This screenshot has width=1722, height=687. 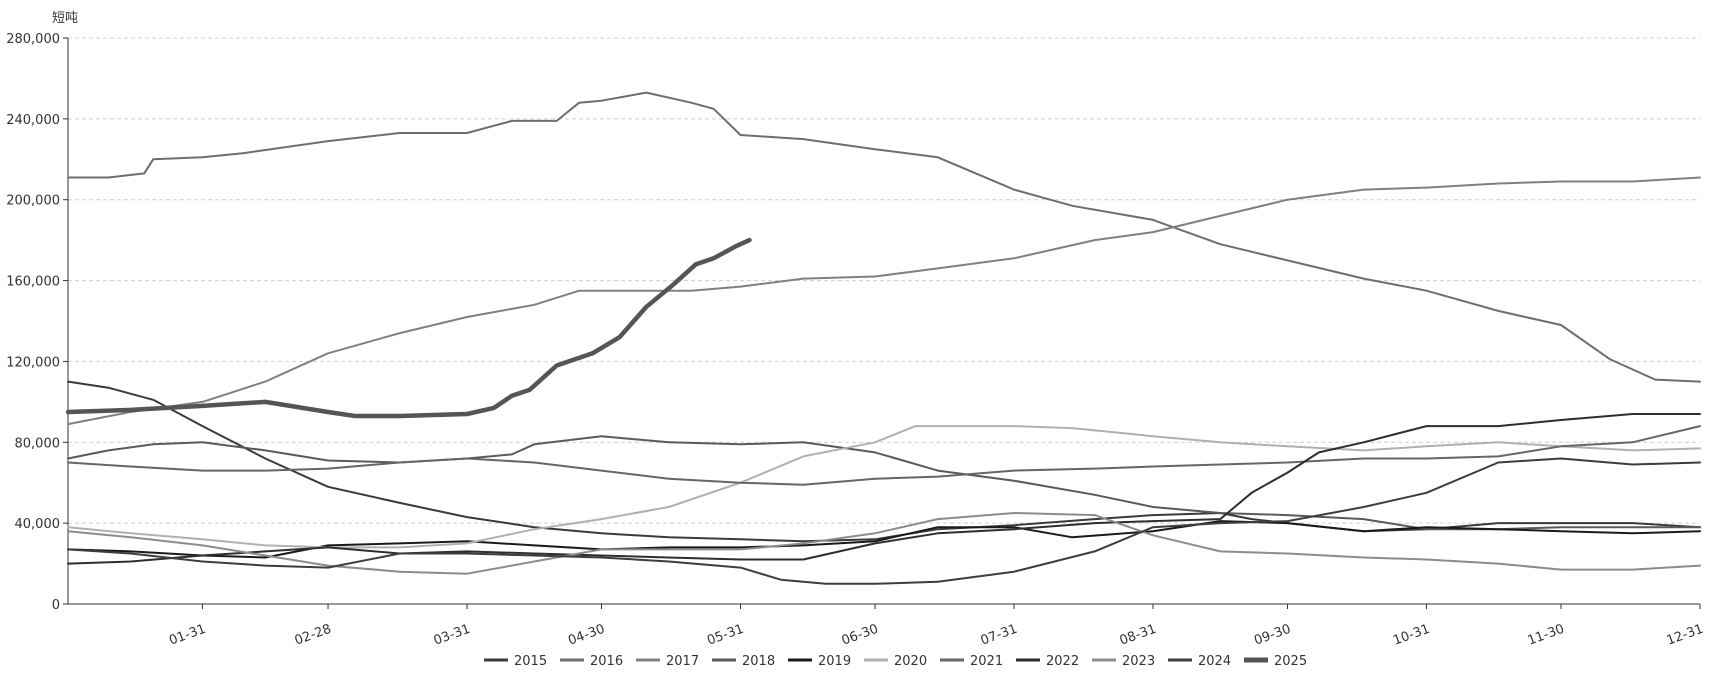 I want to click on legend-item-2024: 2024, so click(x=1199, y=661).